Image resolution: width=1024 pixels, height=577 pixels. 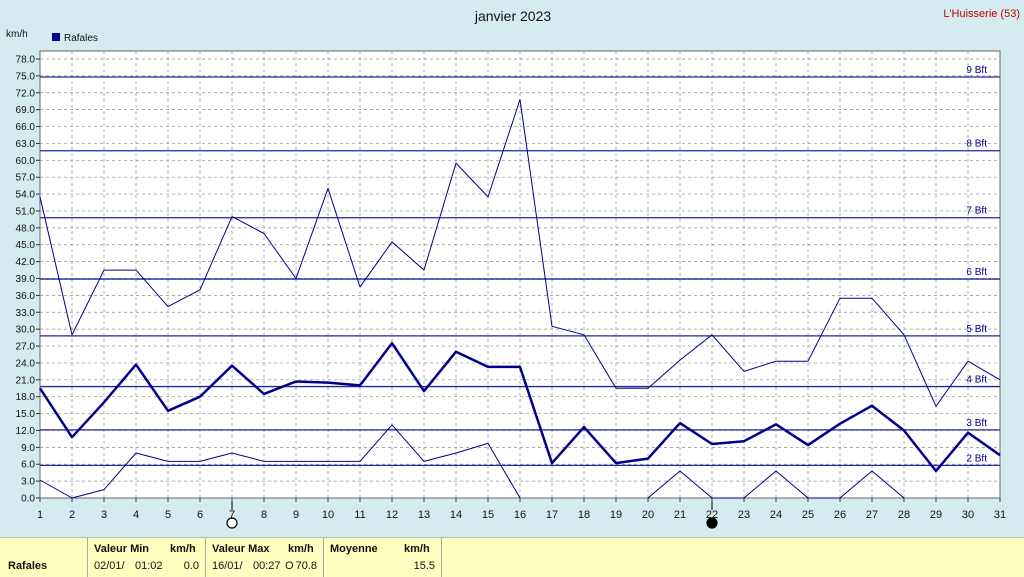 What do you see at coordinates (26, 127) in the screenshot?
I see `y-tick-label: 66.0` at bounding box center [26, 127].